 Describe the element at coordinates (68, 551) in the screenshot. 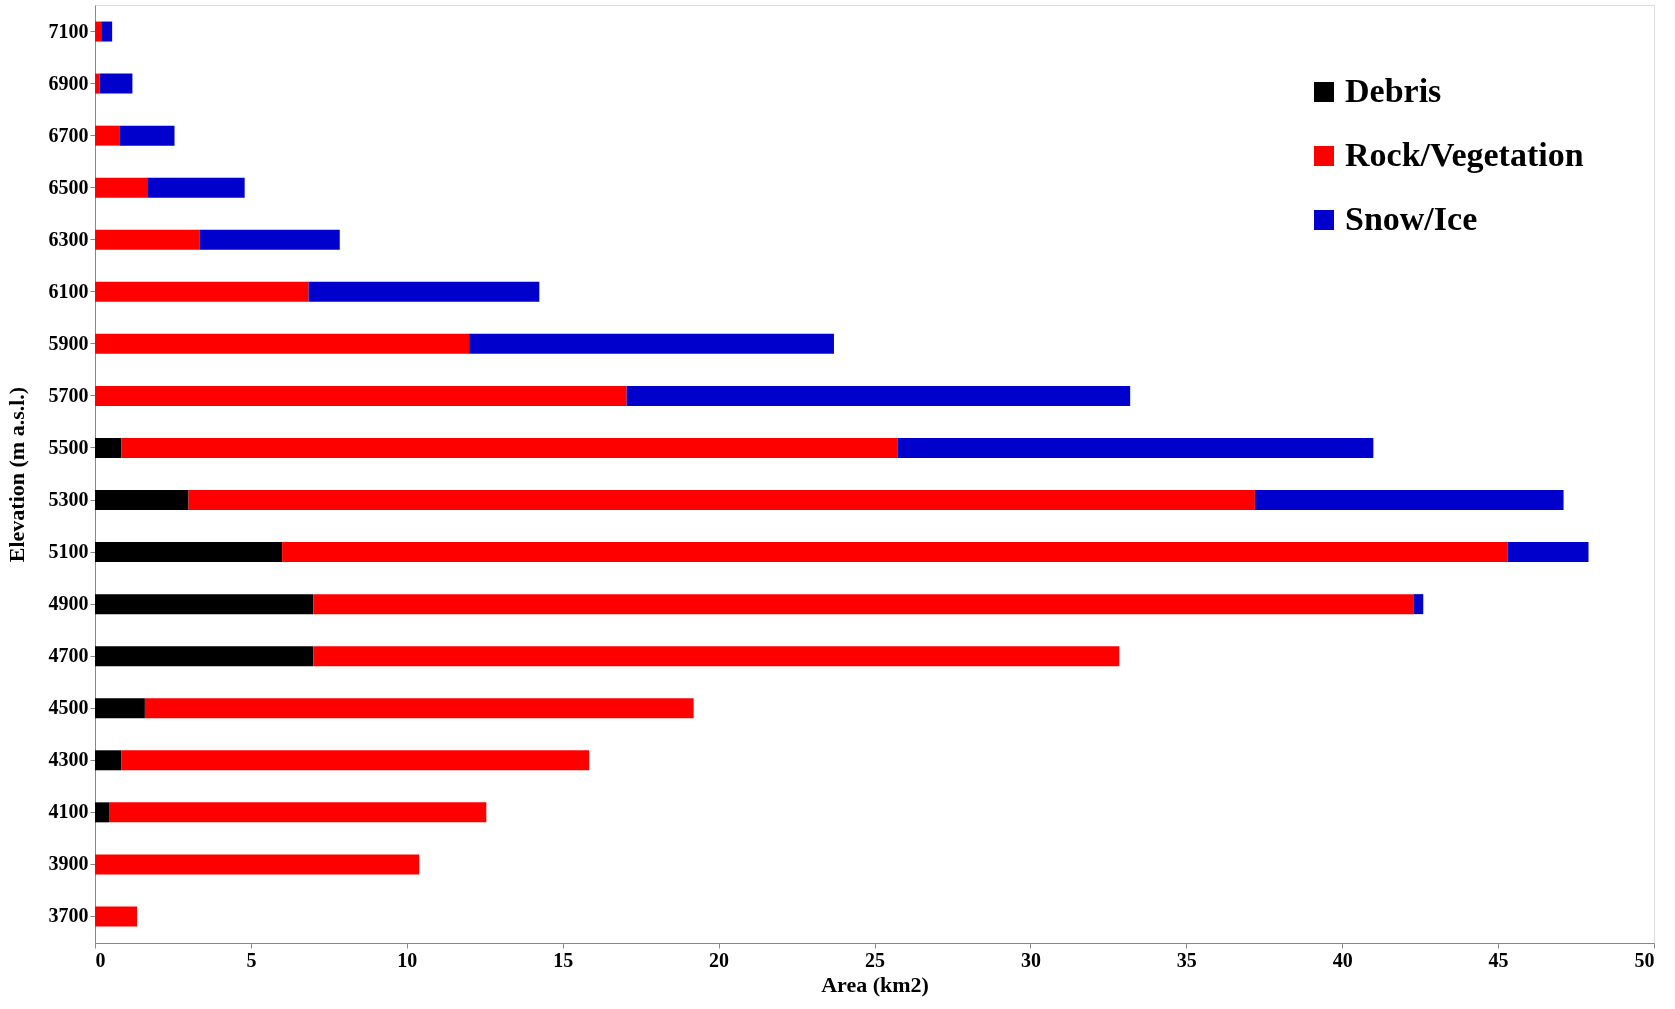

I see `y-tick-label: 5100` at that location.